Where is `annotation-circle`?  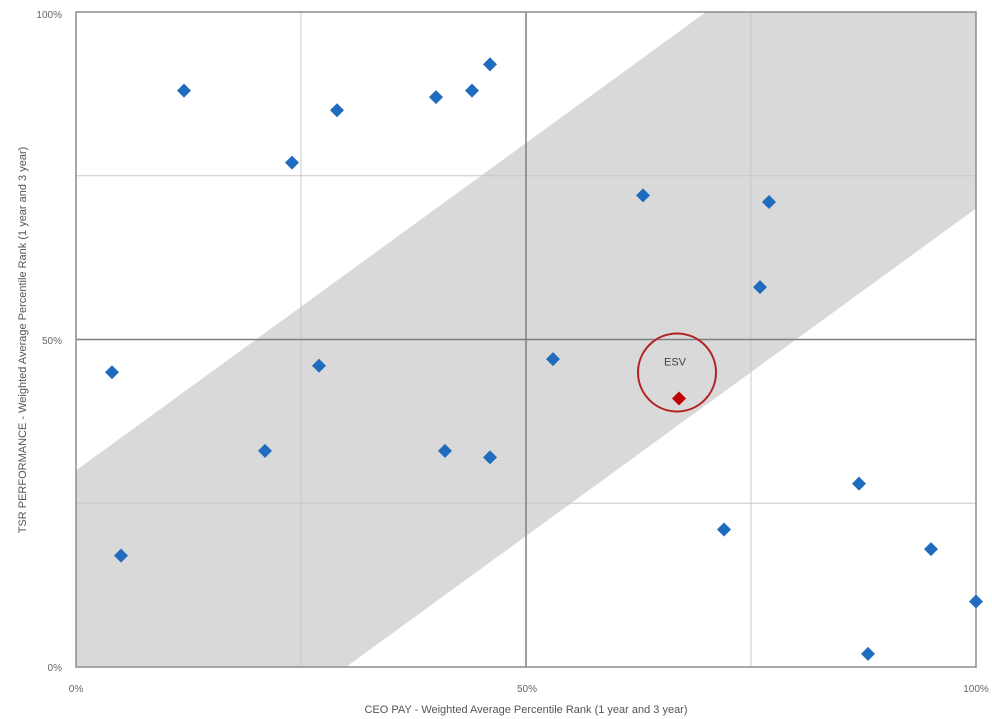 annotation-circle is located at coordinates (677, 372).